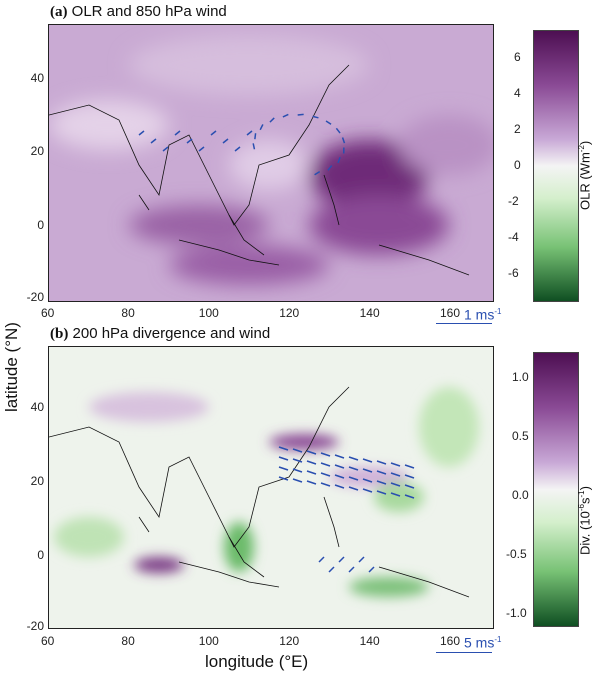 Image resolution: width=600 pixels, height=676 pixels. I want to click on panel-b-title: (b) 200 hPa divergence and wind, so click(160, 333).